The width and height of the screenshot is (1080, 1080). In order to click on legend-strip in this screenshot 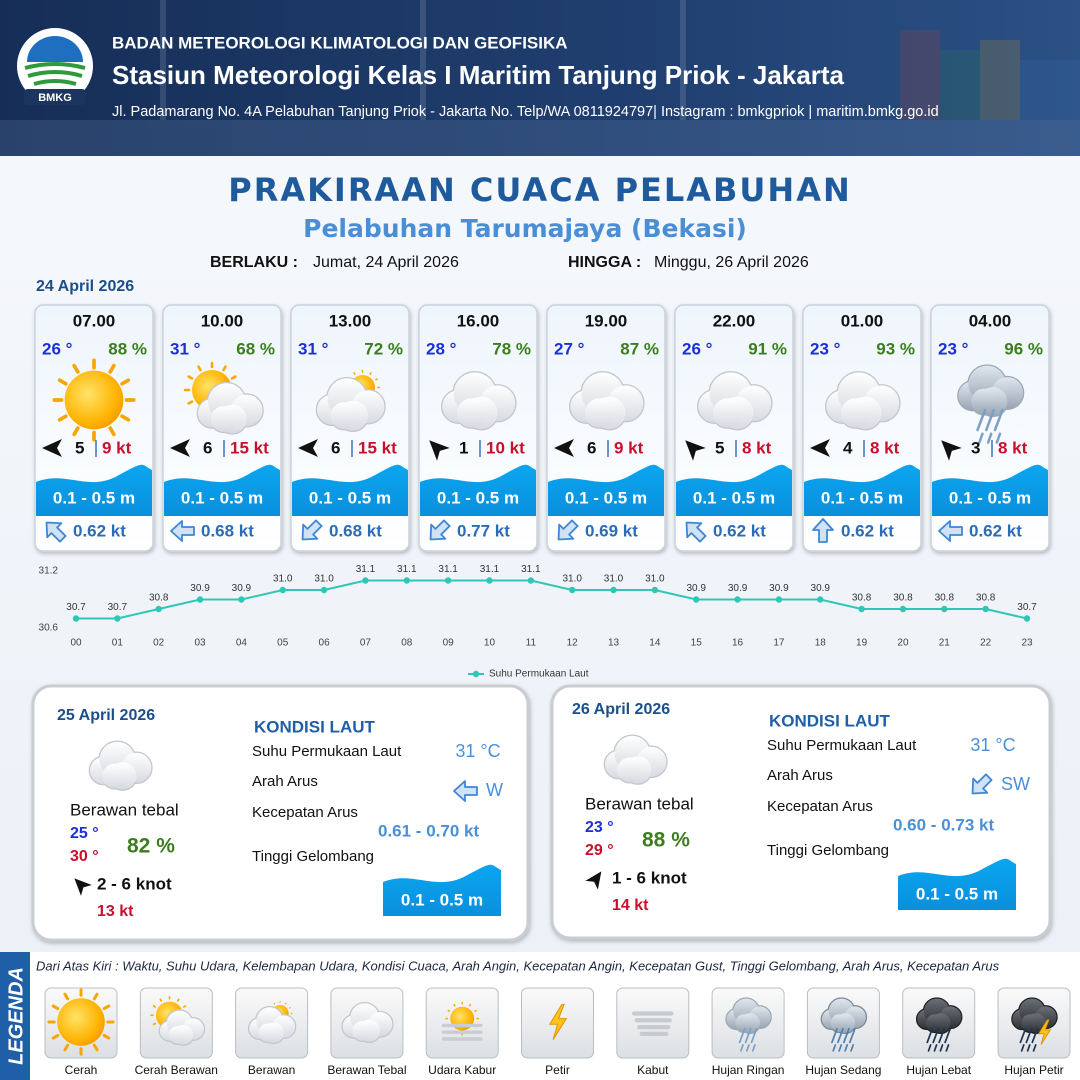, I will do `click(15, 1016)`.